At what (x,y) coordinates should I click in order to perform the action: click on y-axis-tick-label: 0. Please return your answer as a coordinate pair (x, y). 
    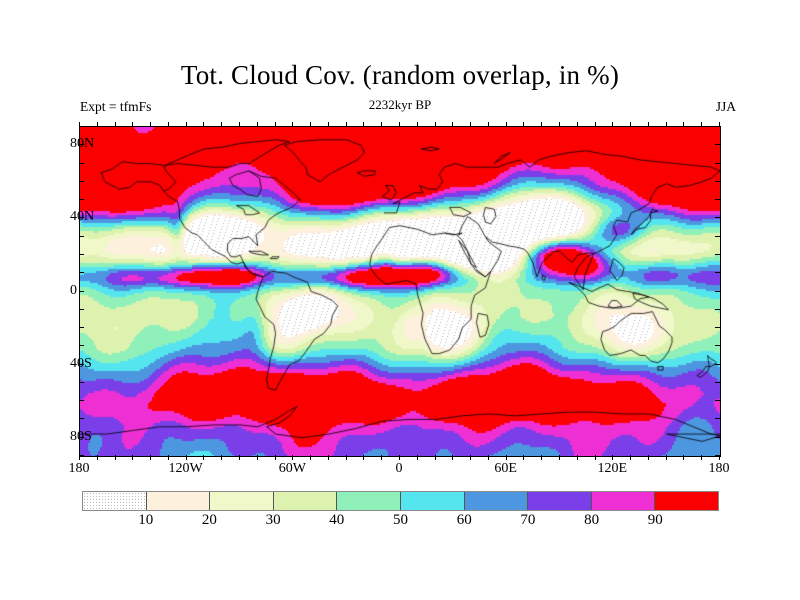
    Looking at the image, I should click on (73, 290).